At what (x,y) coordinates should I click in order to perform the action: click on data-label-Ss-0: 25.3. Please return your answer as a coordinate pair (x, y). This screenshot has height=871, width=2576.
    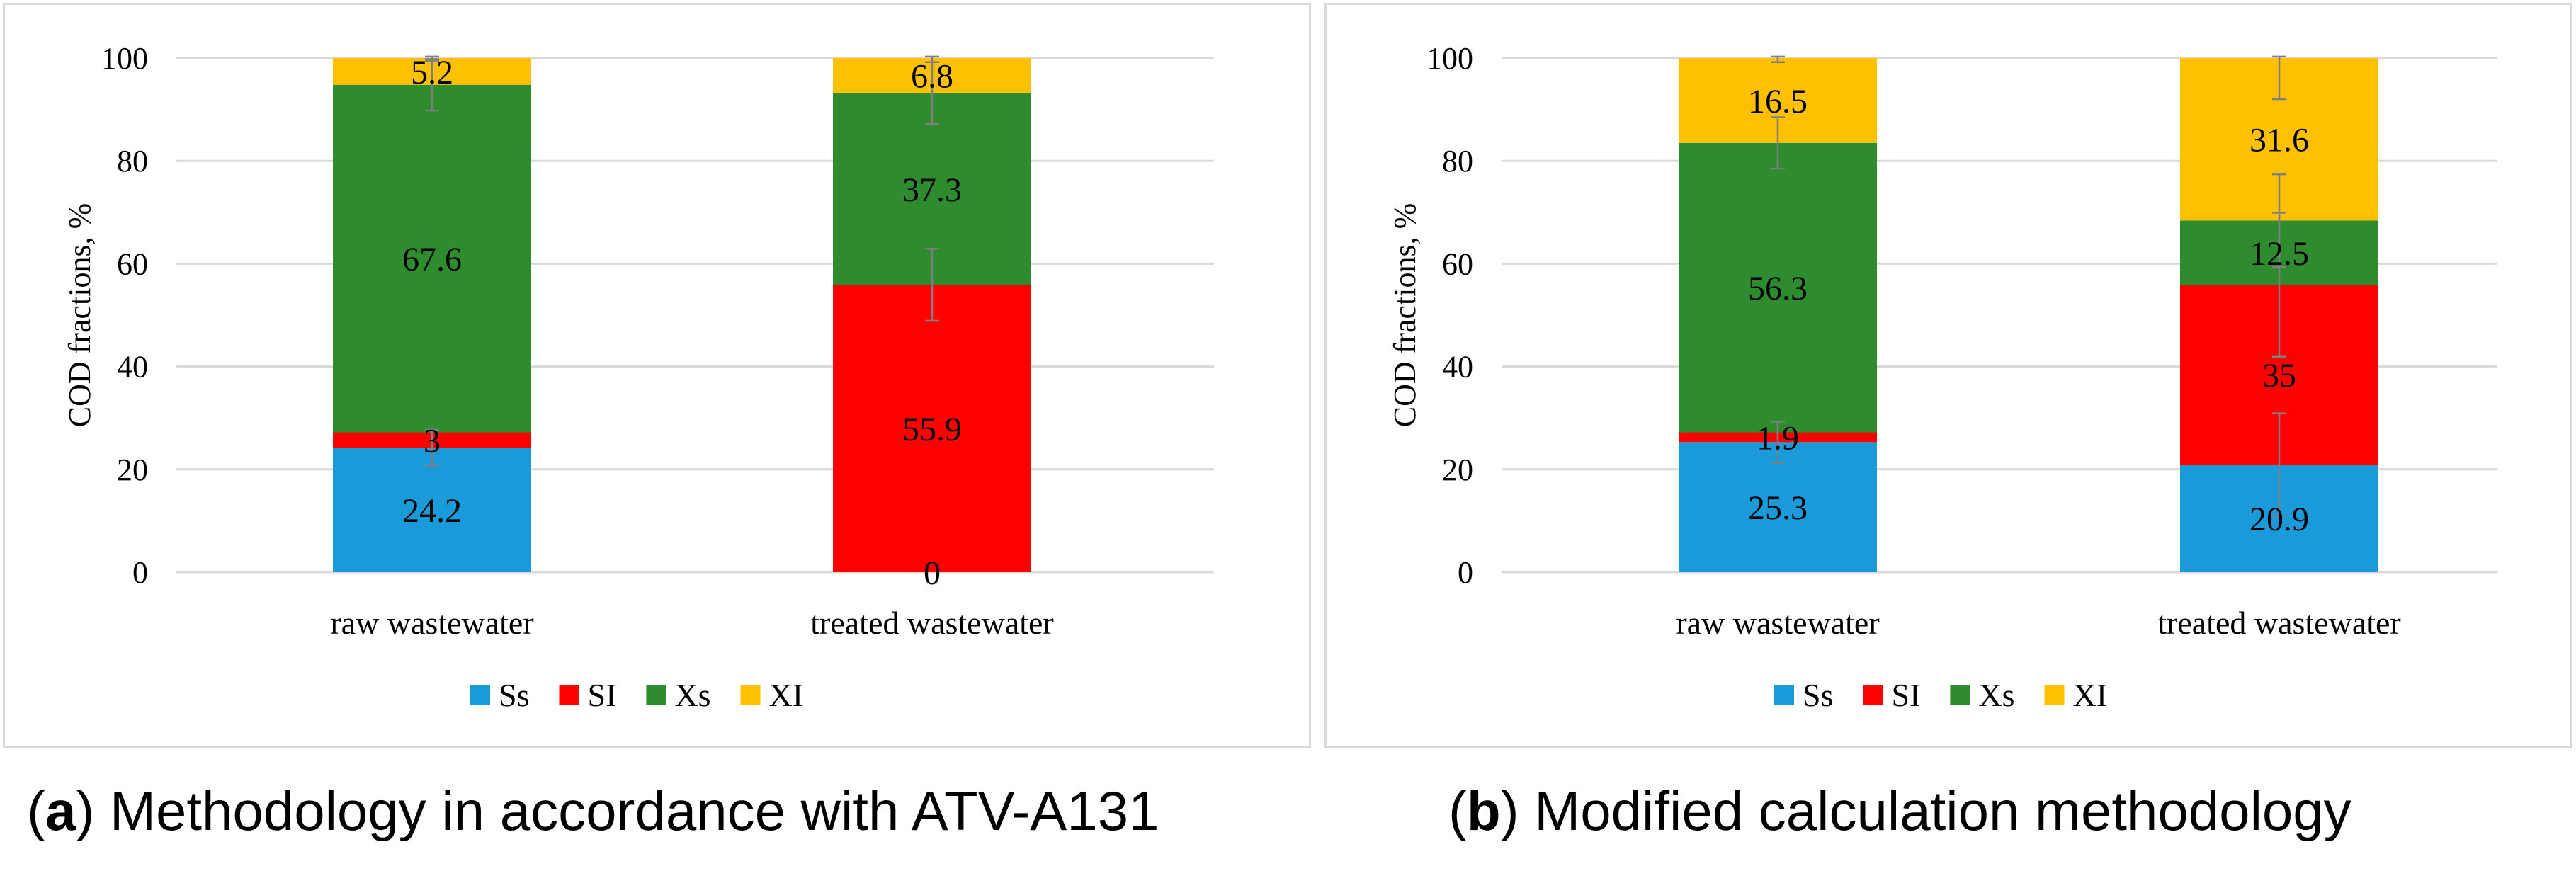
    Looking at the image, I should click on (1778, 508).